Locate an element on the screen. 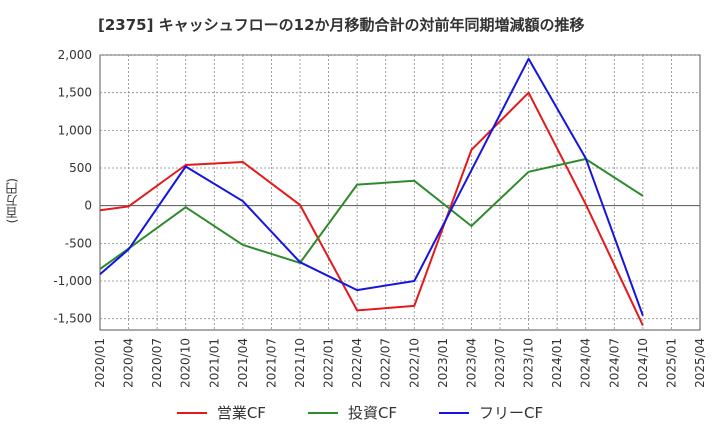 Image resolution: width=720 pixels, height=440 pixels. legend: 営業CF 投資CF フリーCF is located at coordinates (360, 412).